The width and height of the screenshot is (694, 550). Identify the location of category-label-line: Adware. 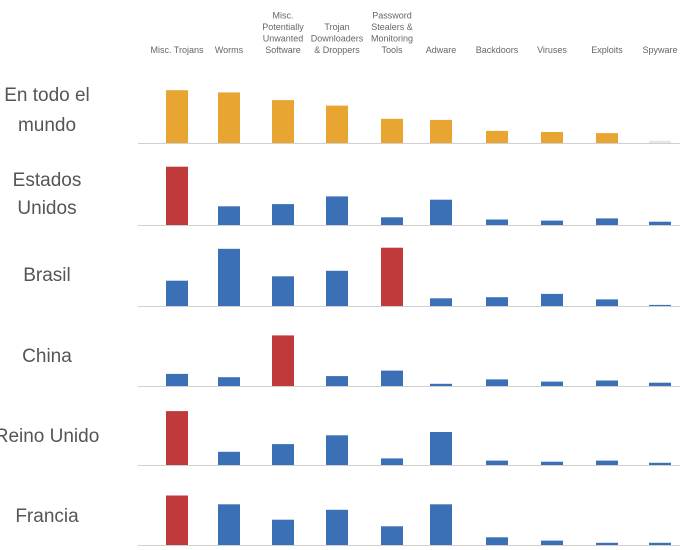
(441, 50).